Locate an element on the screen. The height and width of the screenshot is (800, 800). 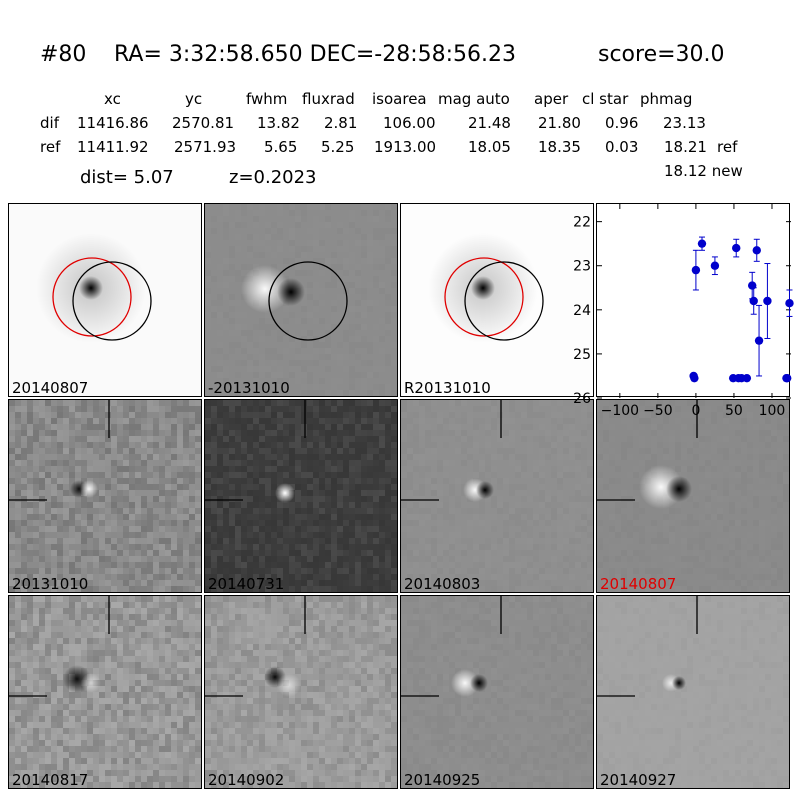
ref-aperture-circle is located at coordinates (92, 297).